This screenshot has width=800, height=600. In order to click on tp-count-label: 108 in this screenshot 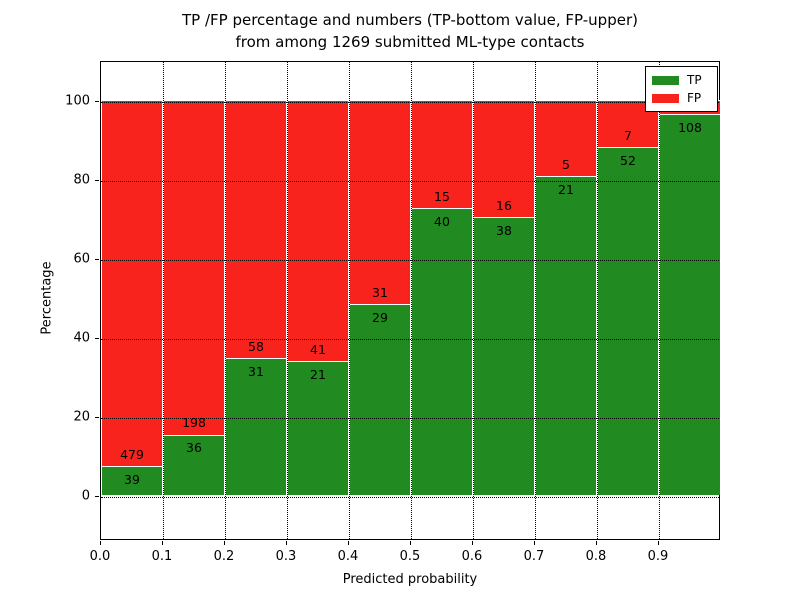, I will do `click(690, 127)`.